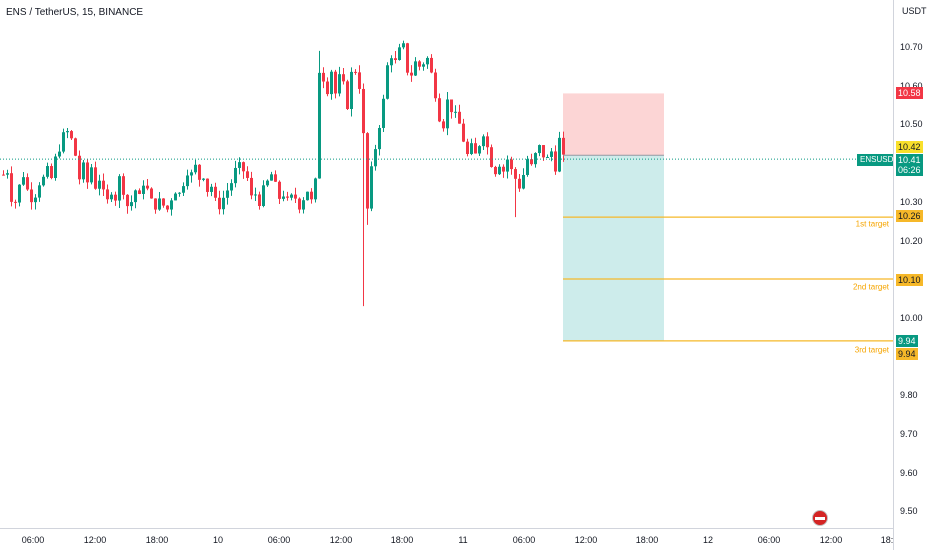  What do you see at coordinates (887, 540) in the screenshot?
I see `time-tick: 18:` at bounding box center [887, 540].